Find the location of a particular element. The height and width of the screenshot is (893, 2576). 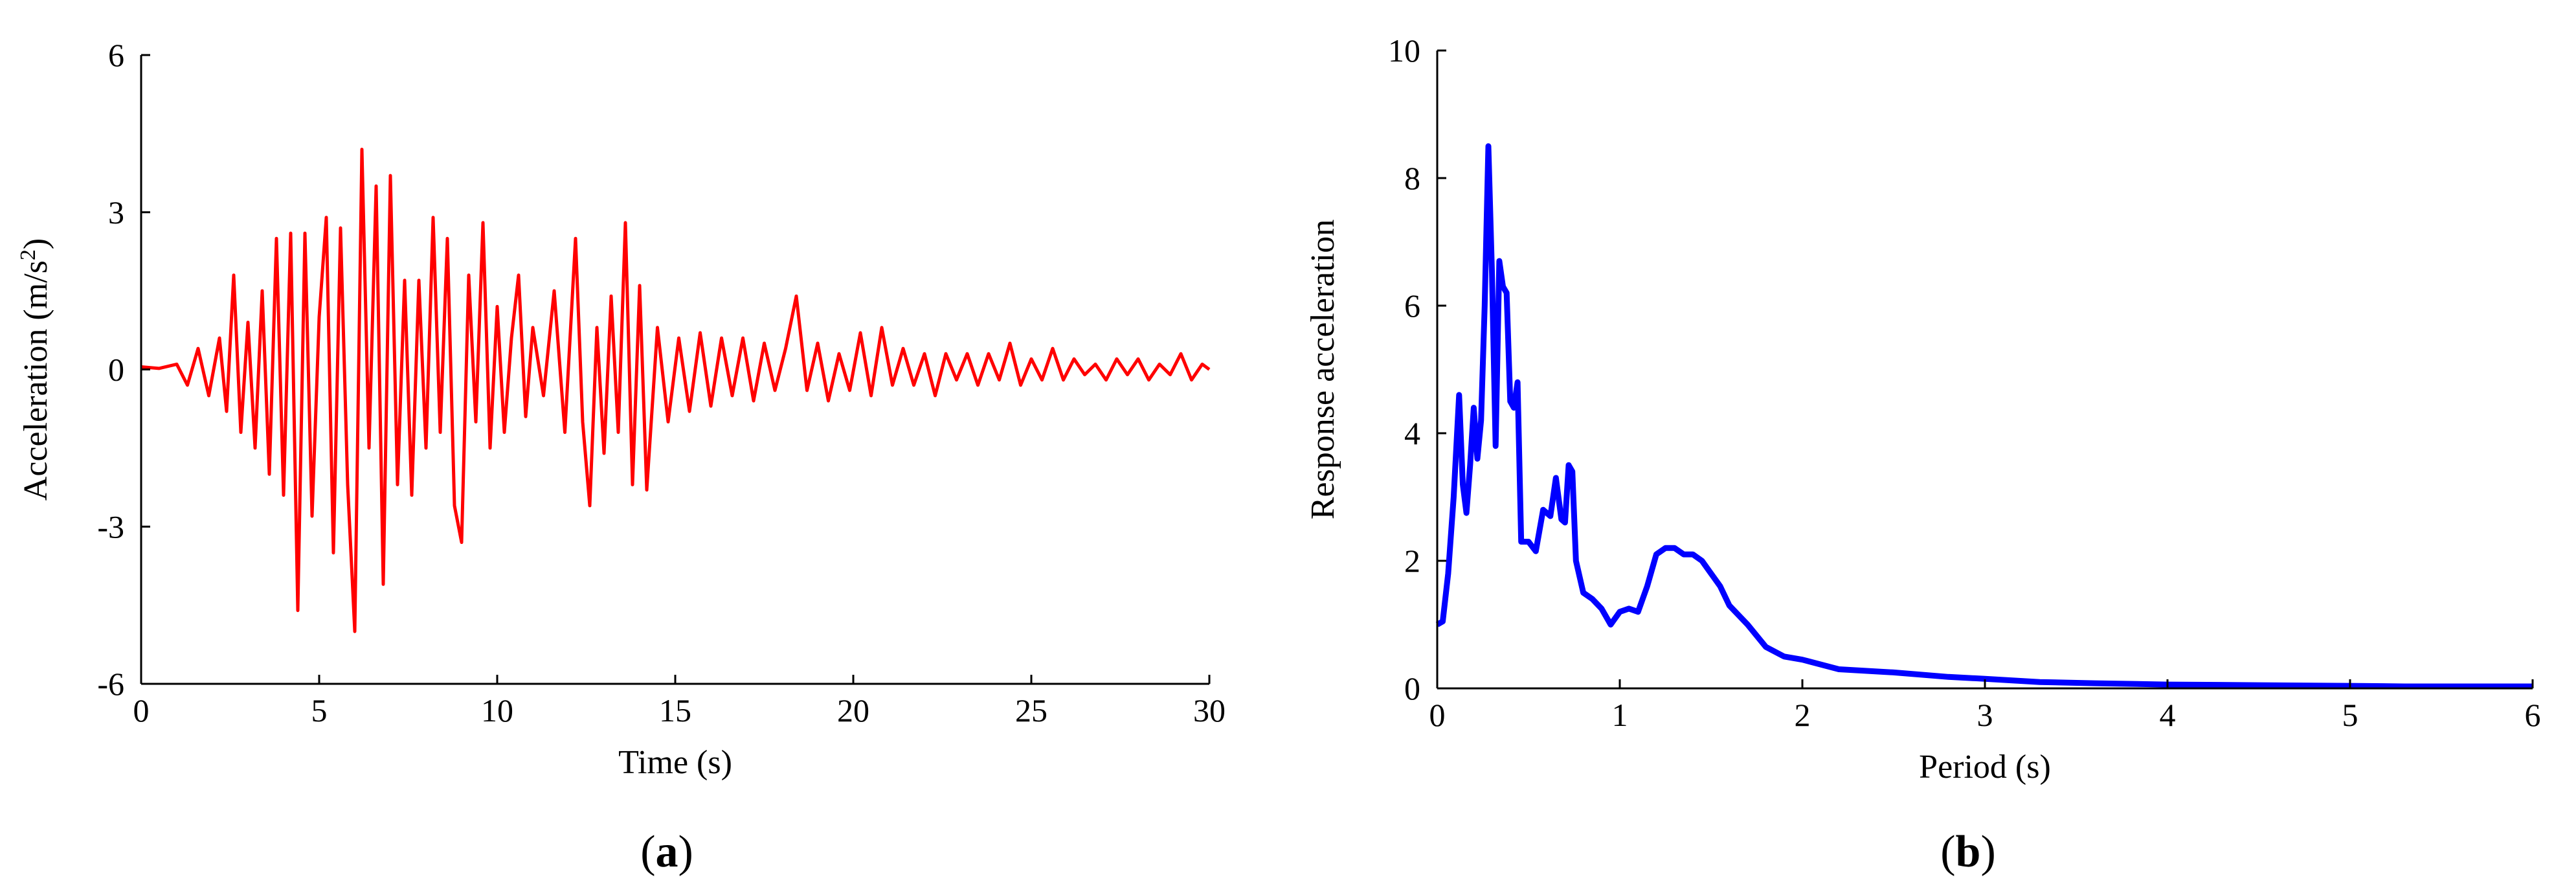

panel-b-y-axis-title: Response acceleration is located at coordinates (1323, 369).